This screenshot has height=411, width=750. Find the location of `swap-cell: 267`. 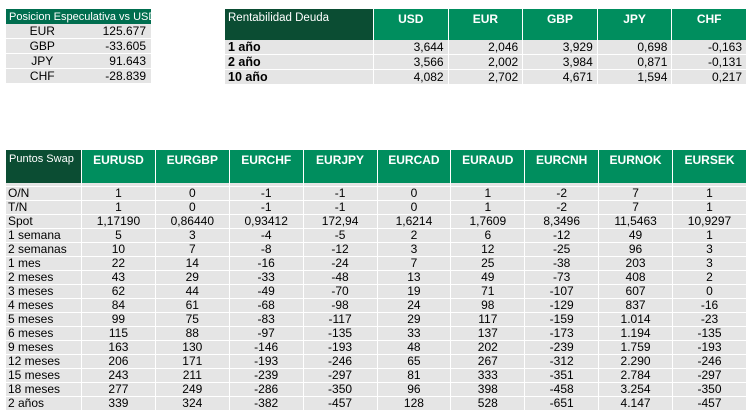

swap-cell: 267 is located at coordinates (488, 361).